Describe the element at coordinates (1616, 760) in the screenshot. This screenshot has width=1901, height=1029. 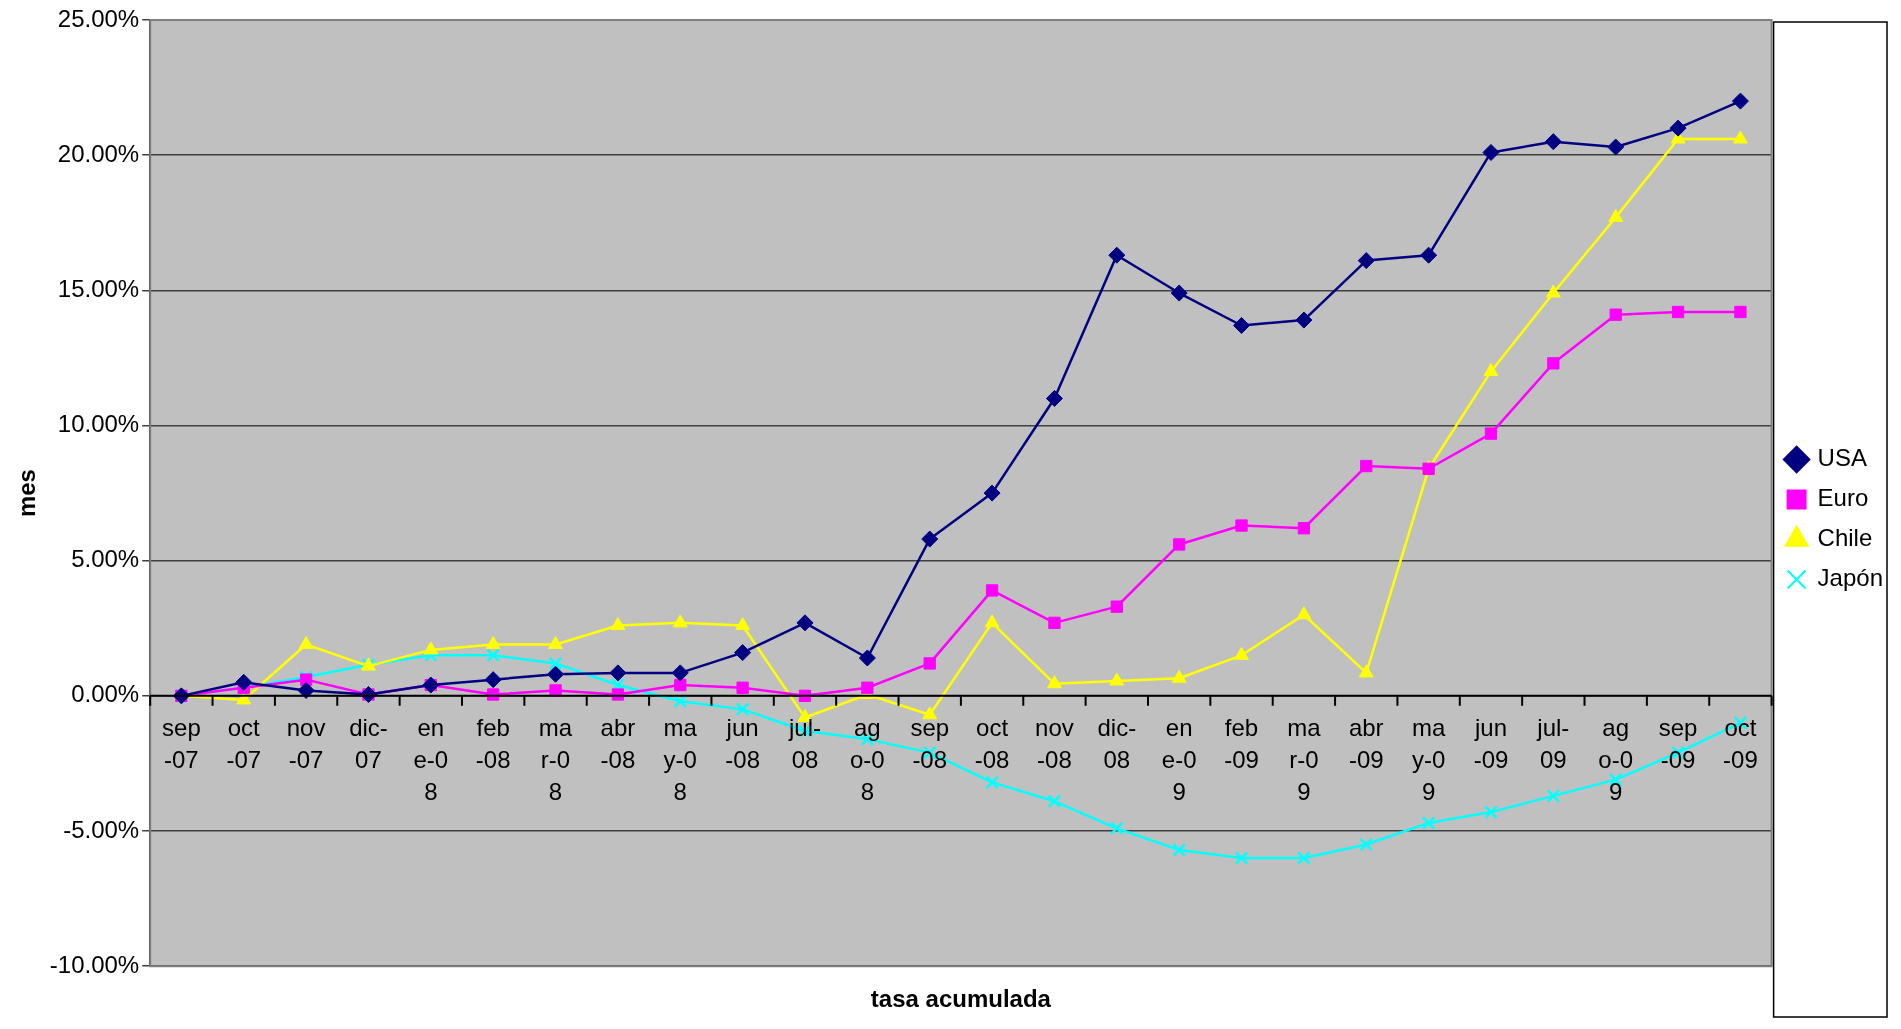
I see `x-tick-label: ago-09` at that location.